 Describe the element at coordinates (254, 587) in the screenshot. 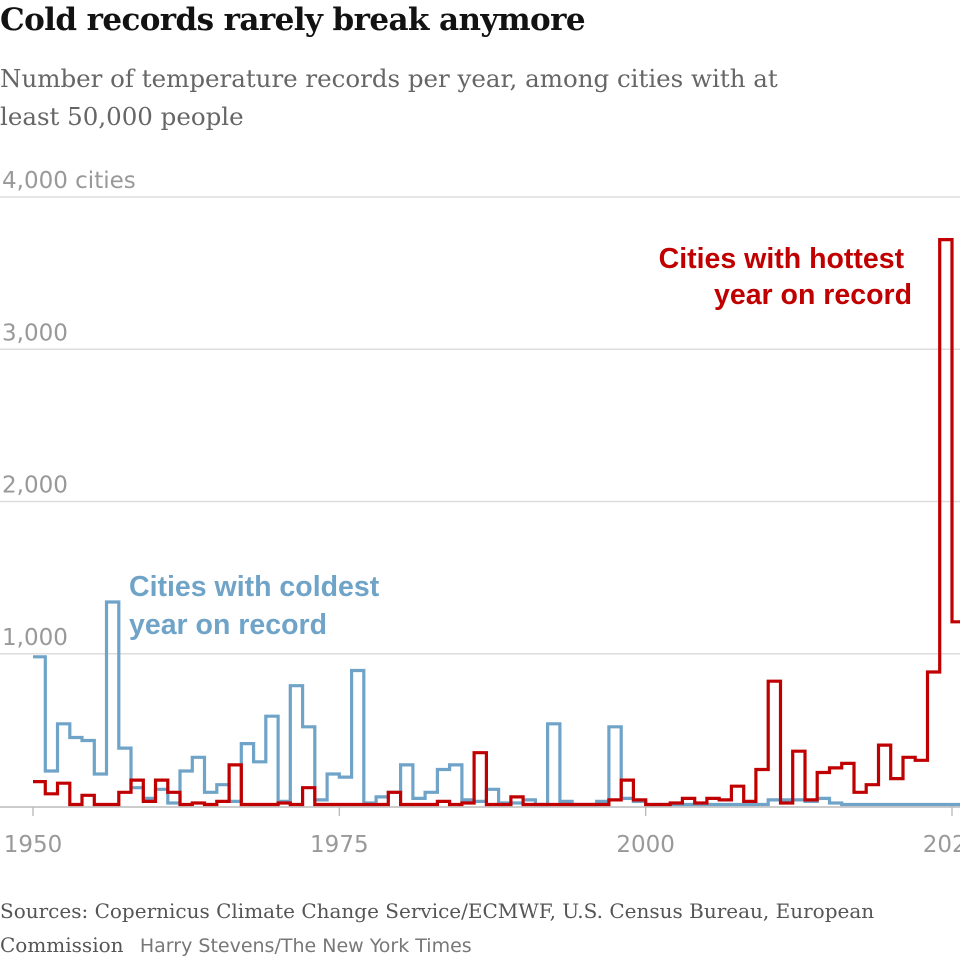

I see `cold-series-label-line1: Cities with coldest` at that location.